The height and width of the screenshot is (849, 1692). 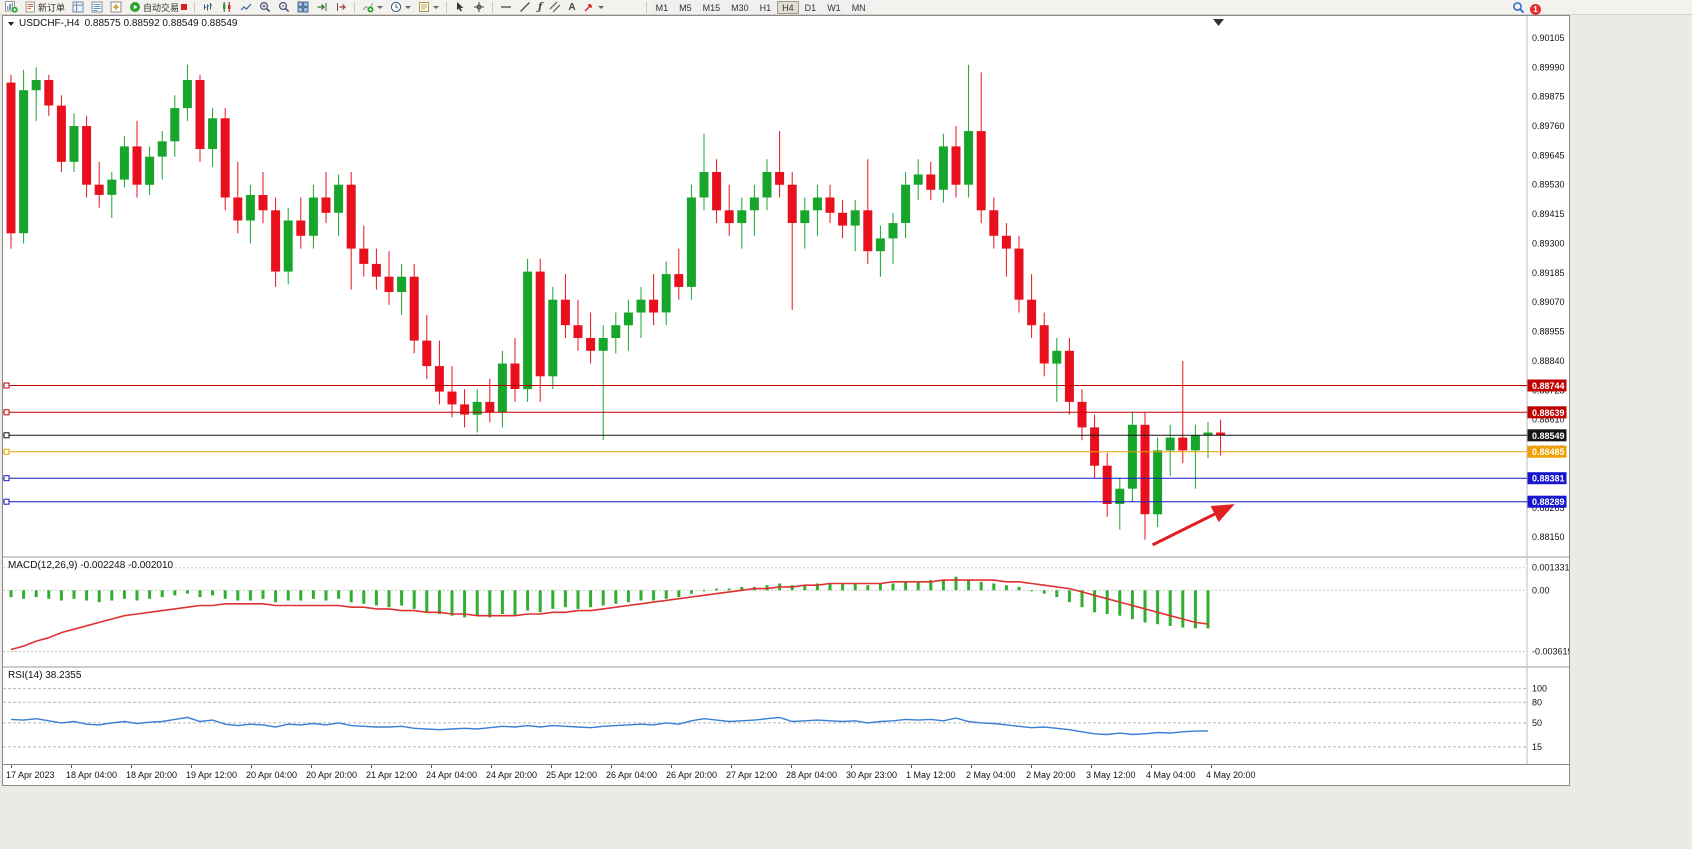 I want to click on cursor-icon, so click(x=460, y=7).